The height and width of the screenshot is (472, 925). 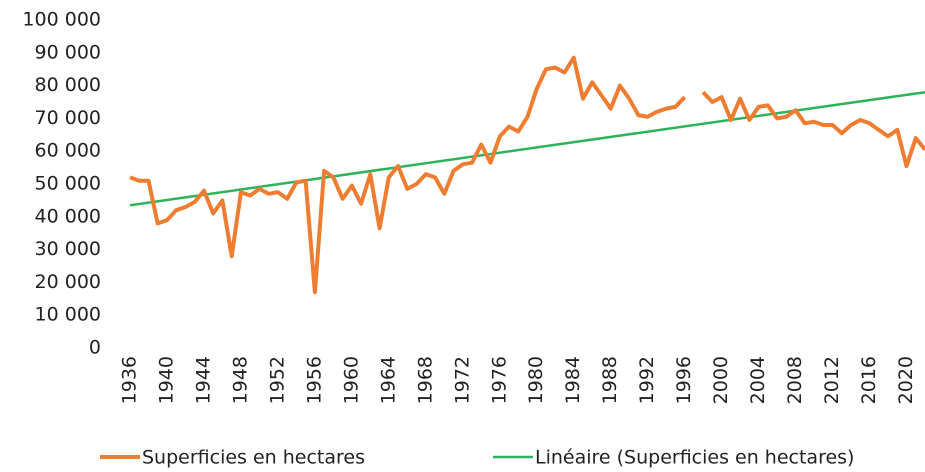 What do you see at coordinates (203, 380) in the screenshot?
I see `x-tick-label: 1944` at bounding box center [203, 380].